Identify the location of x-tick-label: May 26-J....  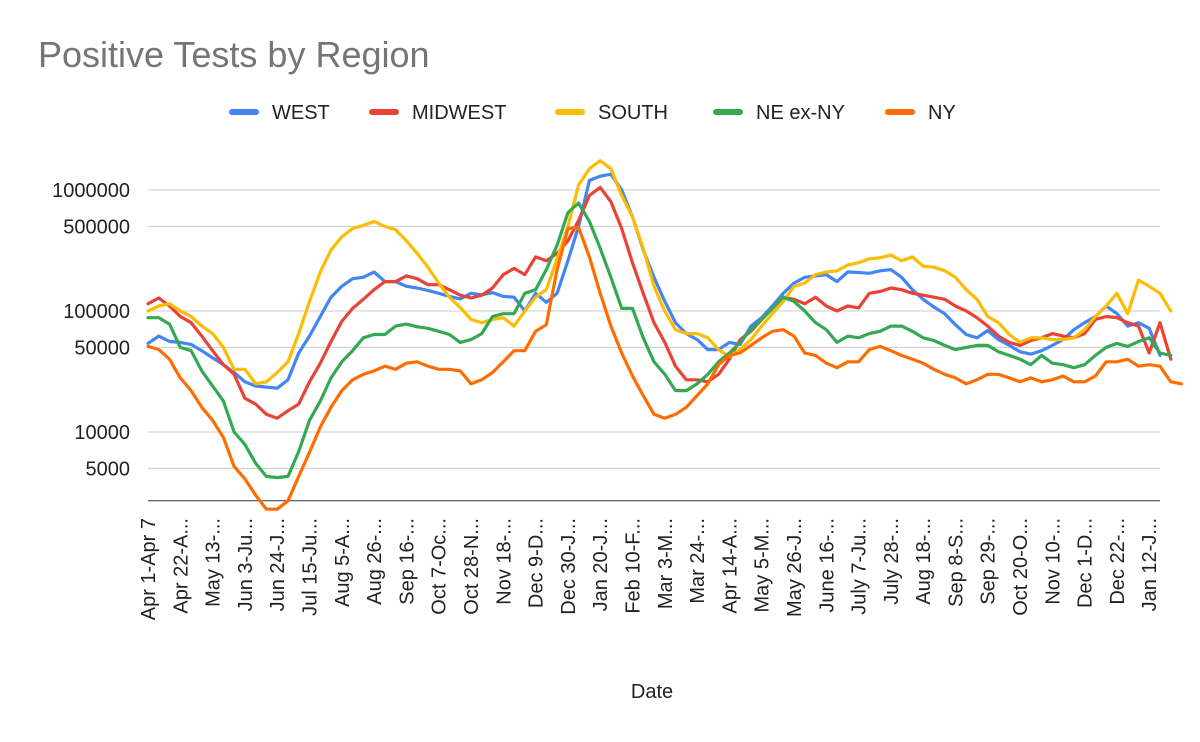
(795, 567).